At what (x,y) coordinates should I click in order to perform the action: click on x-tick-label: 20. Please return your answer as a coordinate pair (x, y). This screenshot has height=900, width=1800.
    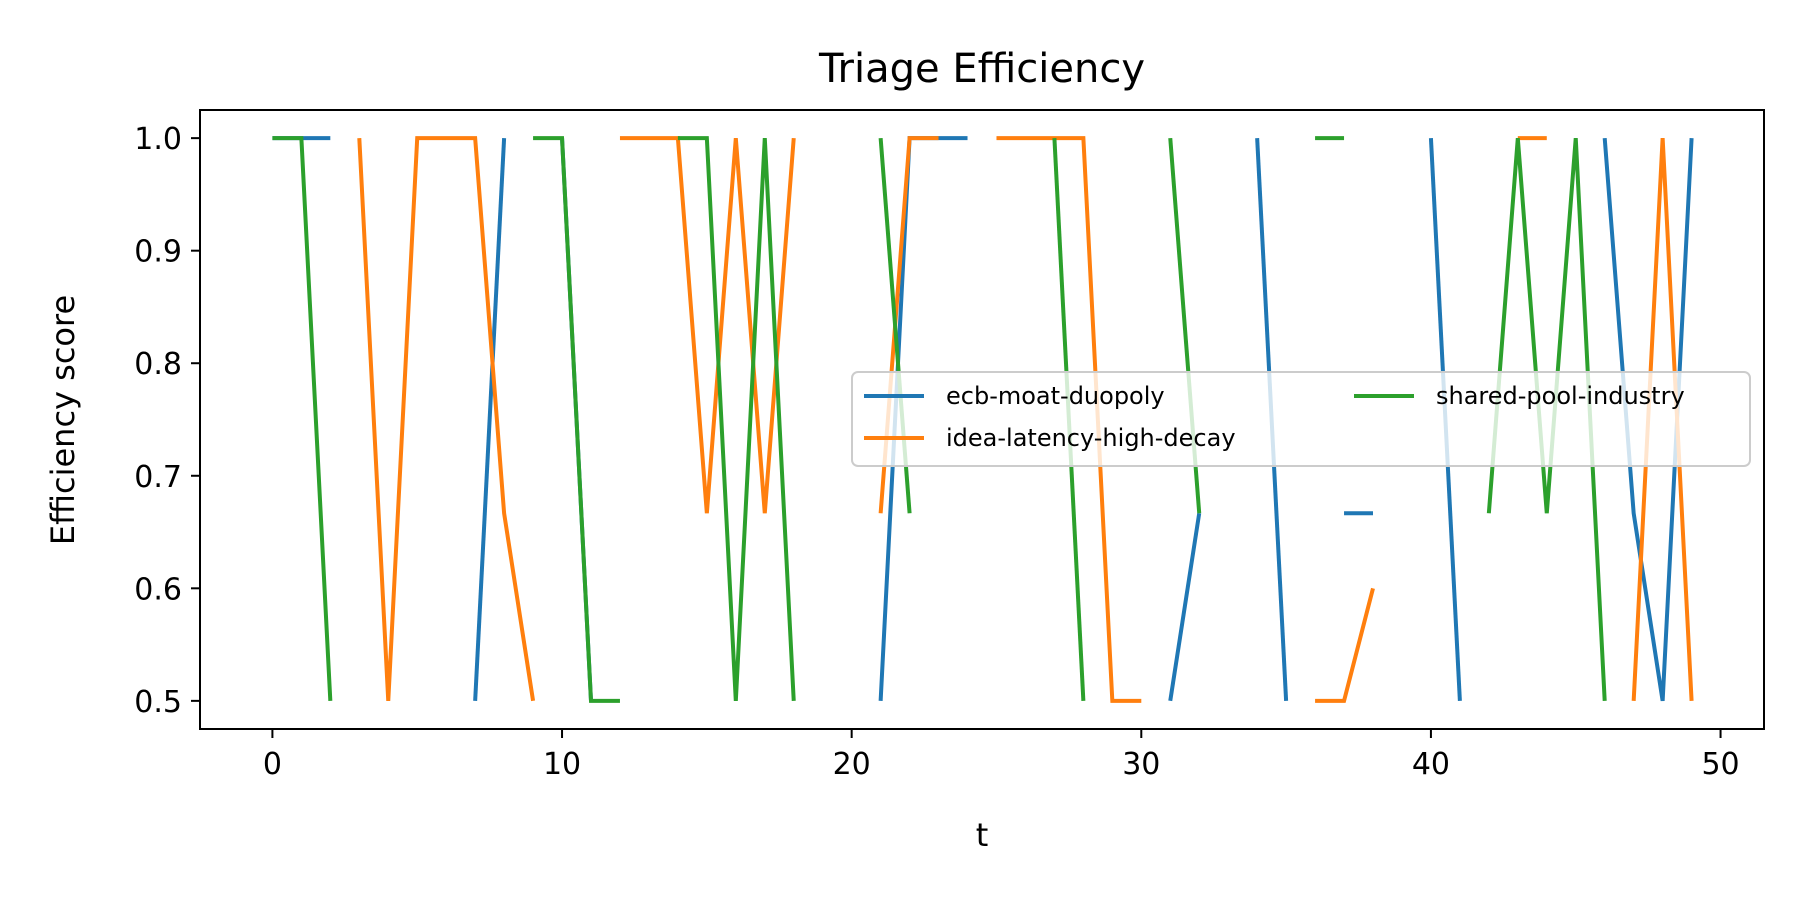
    Looking at the image, I should click on (852, 764).